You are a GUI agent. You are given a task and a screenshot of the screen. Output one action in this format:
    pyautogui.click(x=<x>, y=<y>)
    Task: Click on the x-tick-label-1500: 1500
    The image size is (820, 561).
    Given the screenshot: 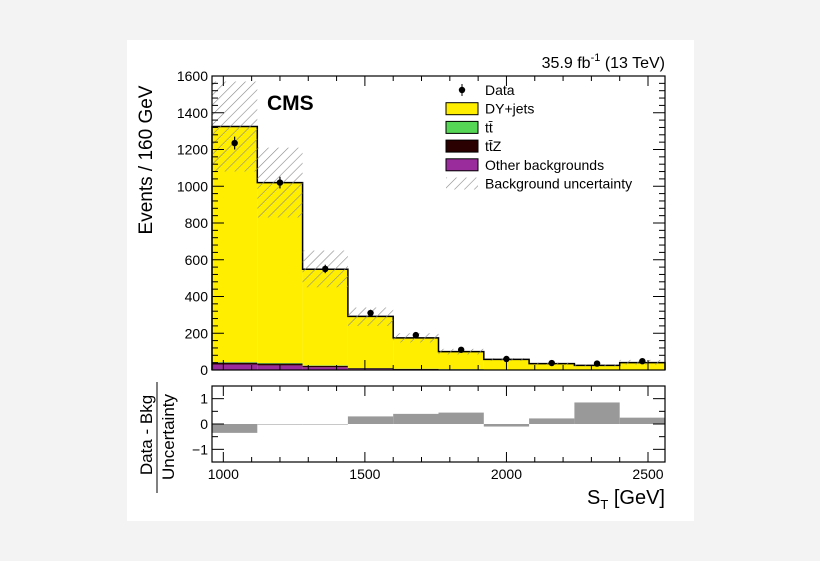 What is the action you would take?
    pyautogui.click(x=364, y=474)
    